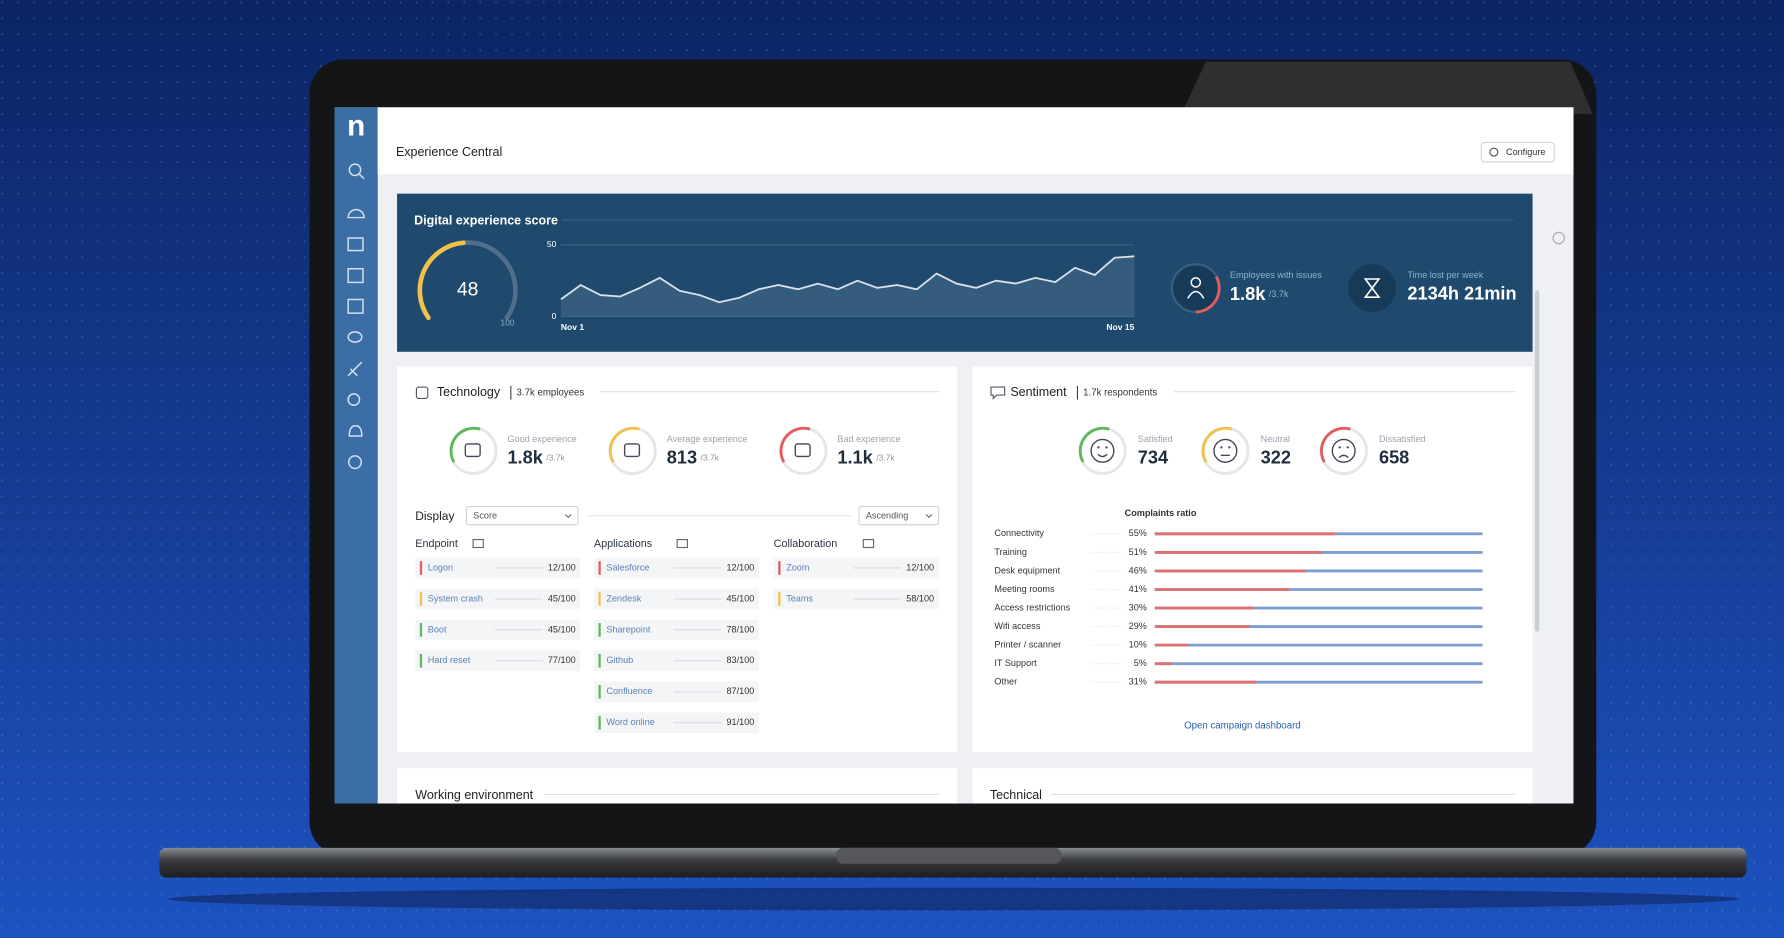 The image size is (1784, 938). I want to click on sentiment-subtitle: 1.7k respondents, so click(1120, 392).